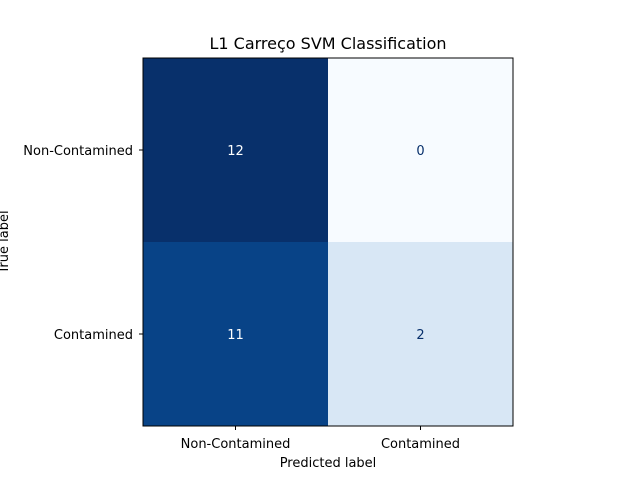  I want to click on x-tick-label-1: Contamined, so click(420, 444).